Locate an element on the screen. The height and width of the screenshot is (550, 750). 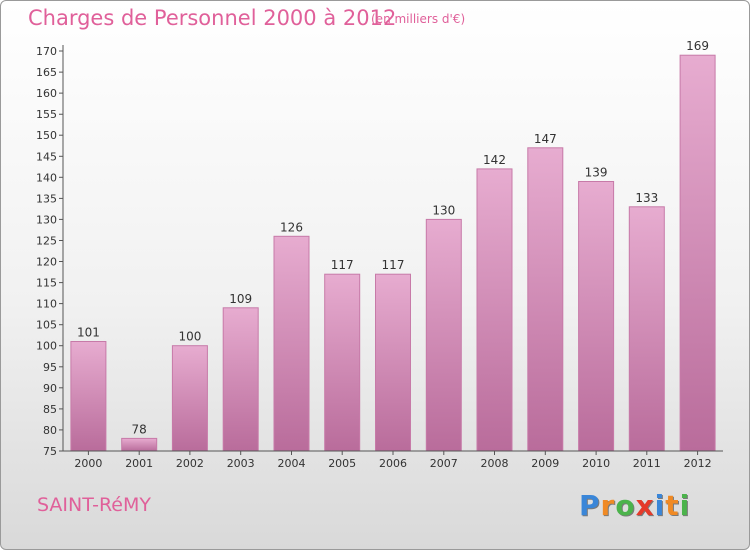
bar-2005 is located at coordinates (342, 362).